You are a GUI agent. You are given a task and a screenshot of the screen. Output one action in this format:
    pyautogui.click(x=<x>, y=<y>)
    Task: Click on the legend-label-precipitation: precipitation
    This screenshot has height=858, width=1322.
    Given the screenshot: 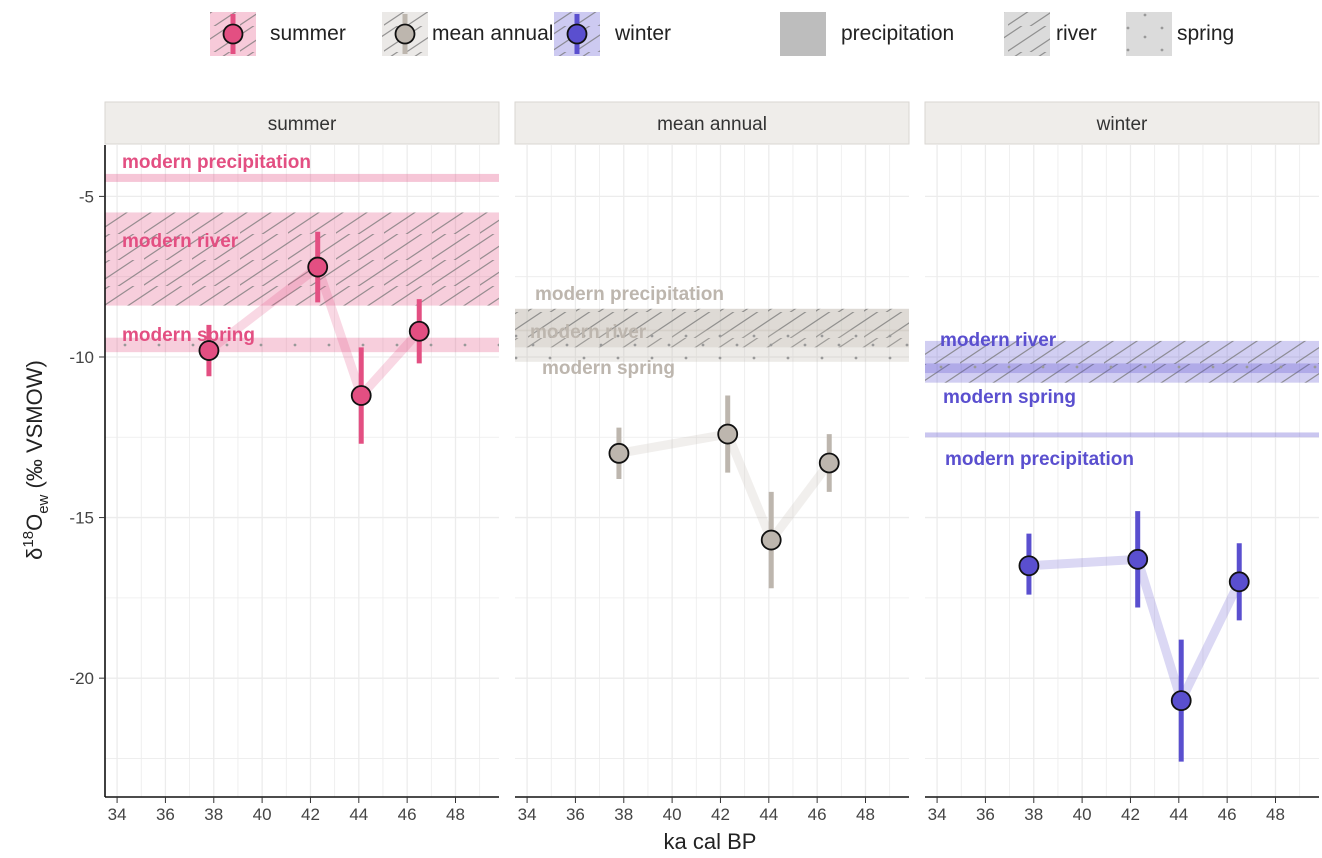 What is the action you would take?
    pyautogui.click(x=897, y=33)
    